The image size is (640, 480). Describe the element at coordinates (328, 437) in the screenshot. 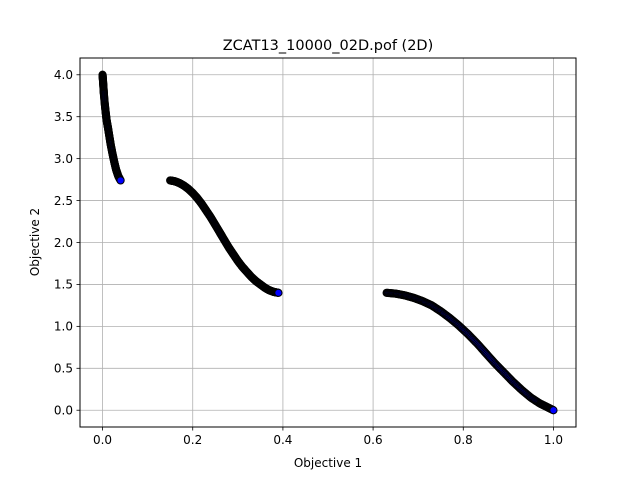

I see `x-axis-ticks: 0.0 0.2 0.4 0.6 0.8 1.0` at that location.